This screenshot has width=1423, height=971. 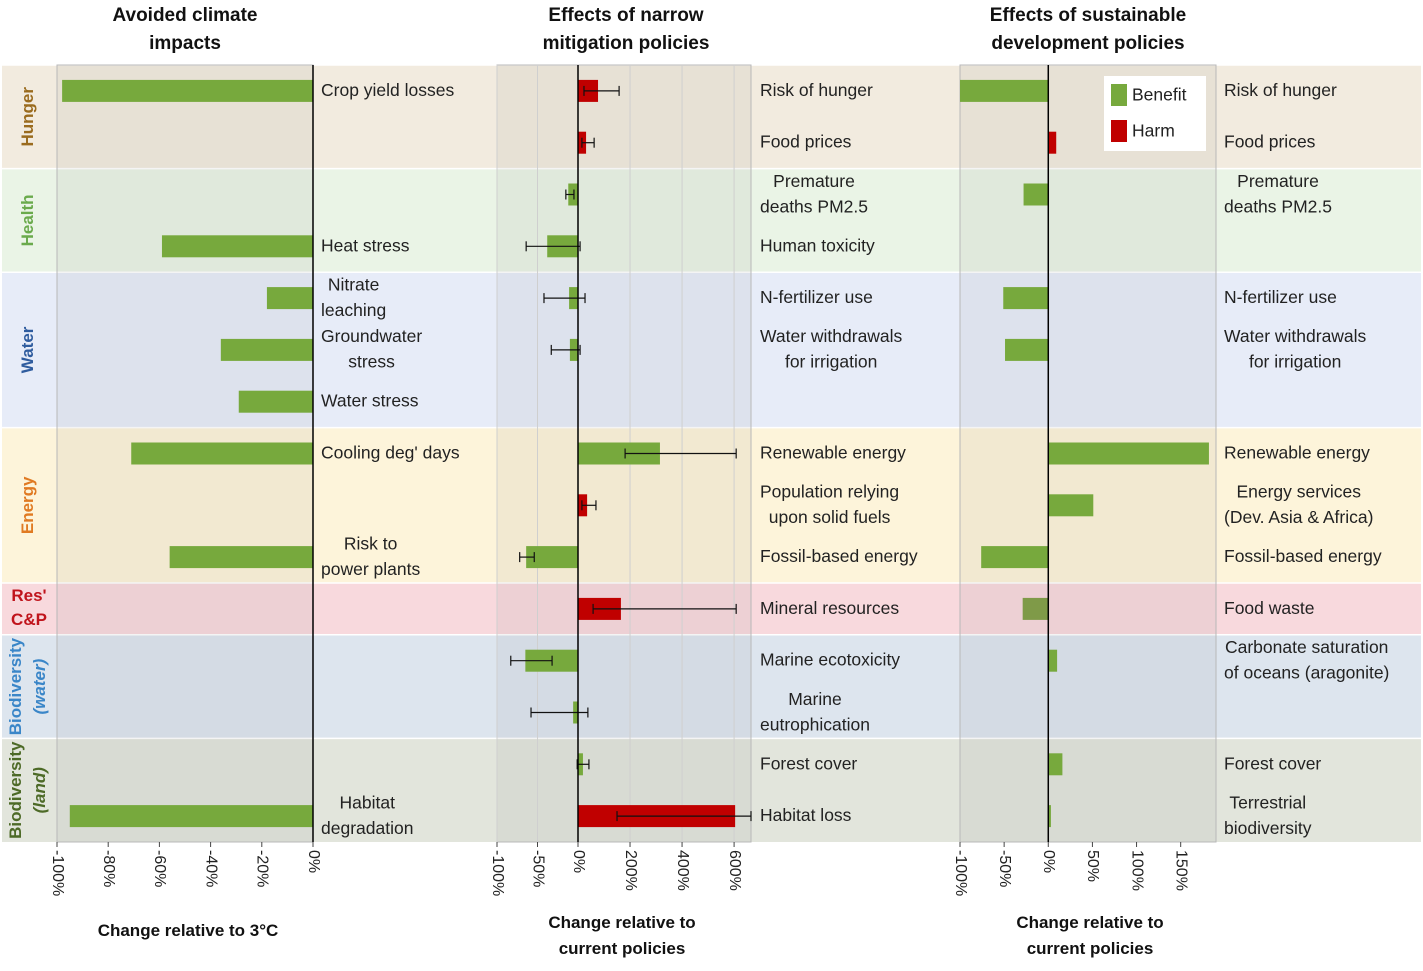 I want to click on group-label: Biodiversity (land), so click(x=27, y=790).